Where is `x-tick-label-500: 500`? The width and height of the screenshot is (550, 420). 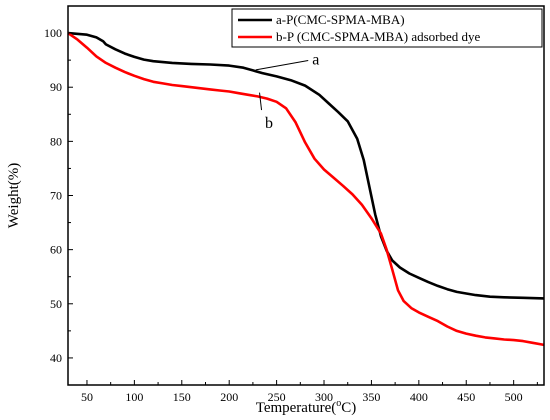
x-tick-label-500: 500 is located at coordinates (514, 397).